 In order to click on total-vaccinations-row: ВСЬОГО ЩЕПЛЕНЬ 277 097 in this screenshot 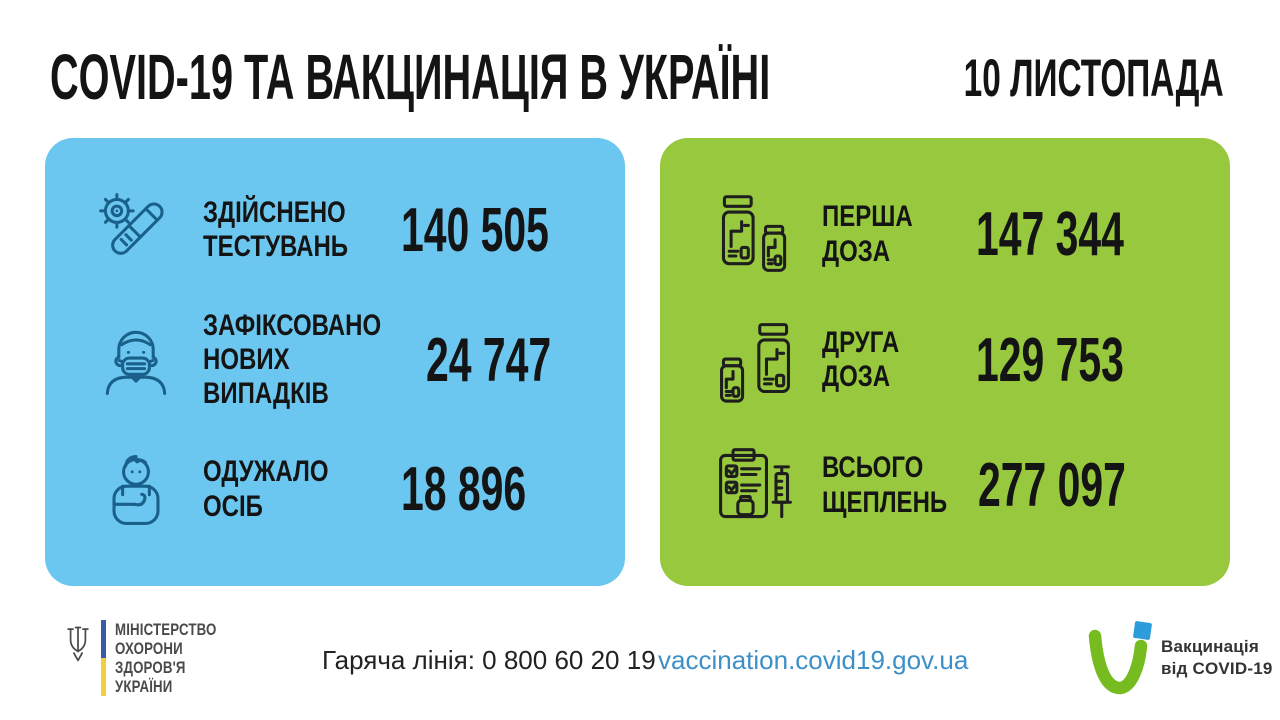, I will do `click(959, 486)`.